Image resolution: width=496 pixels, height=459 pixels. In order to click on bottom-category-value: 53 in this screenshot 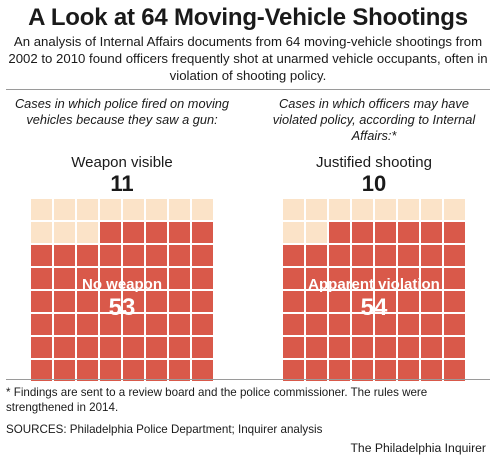, I will do `click(122, 307)`.